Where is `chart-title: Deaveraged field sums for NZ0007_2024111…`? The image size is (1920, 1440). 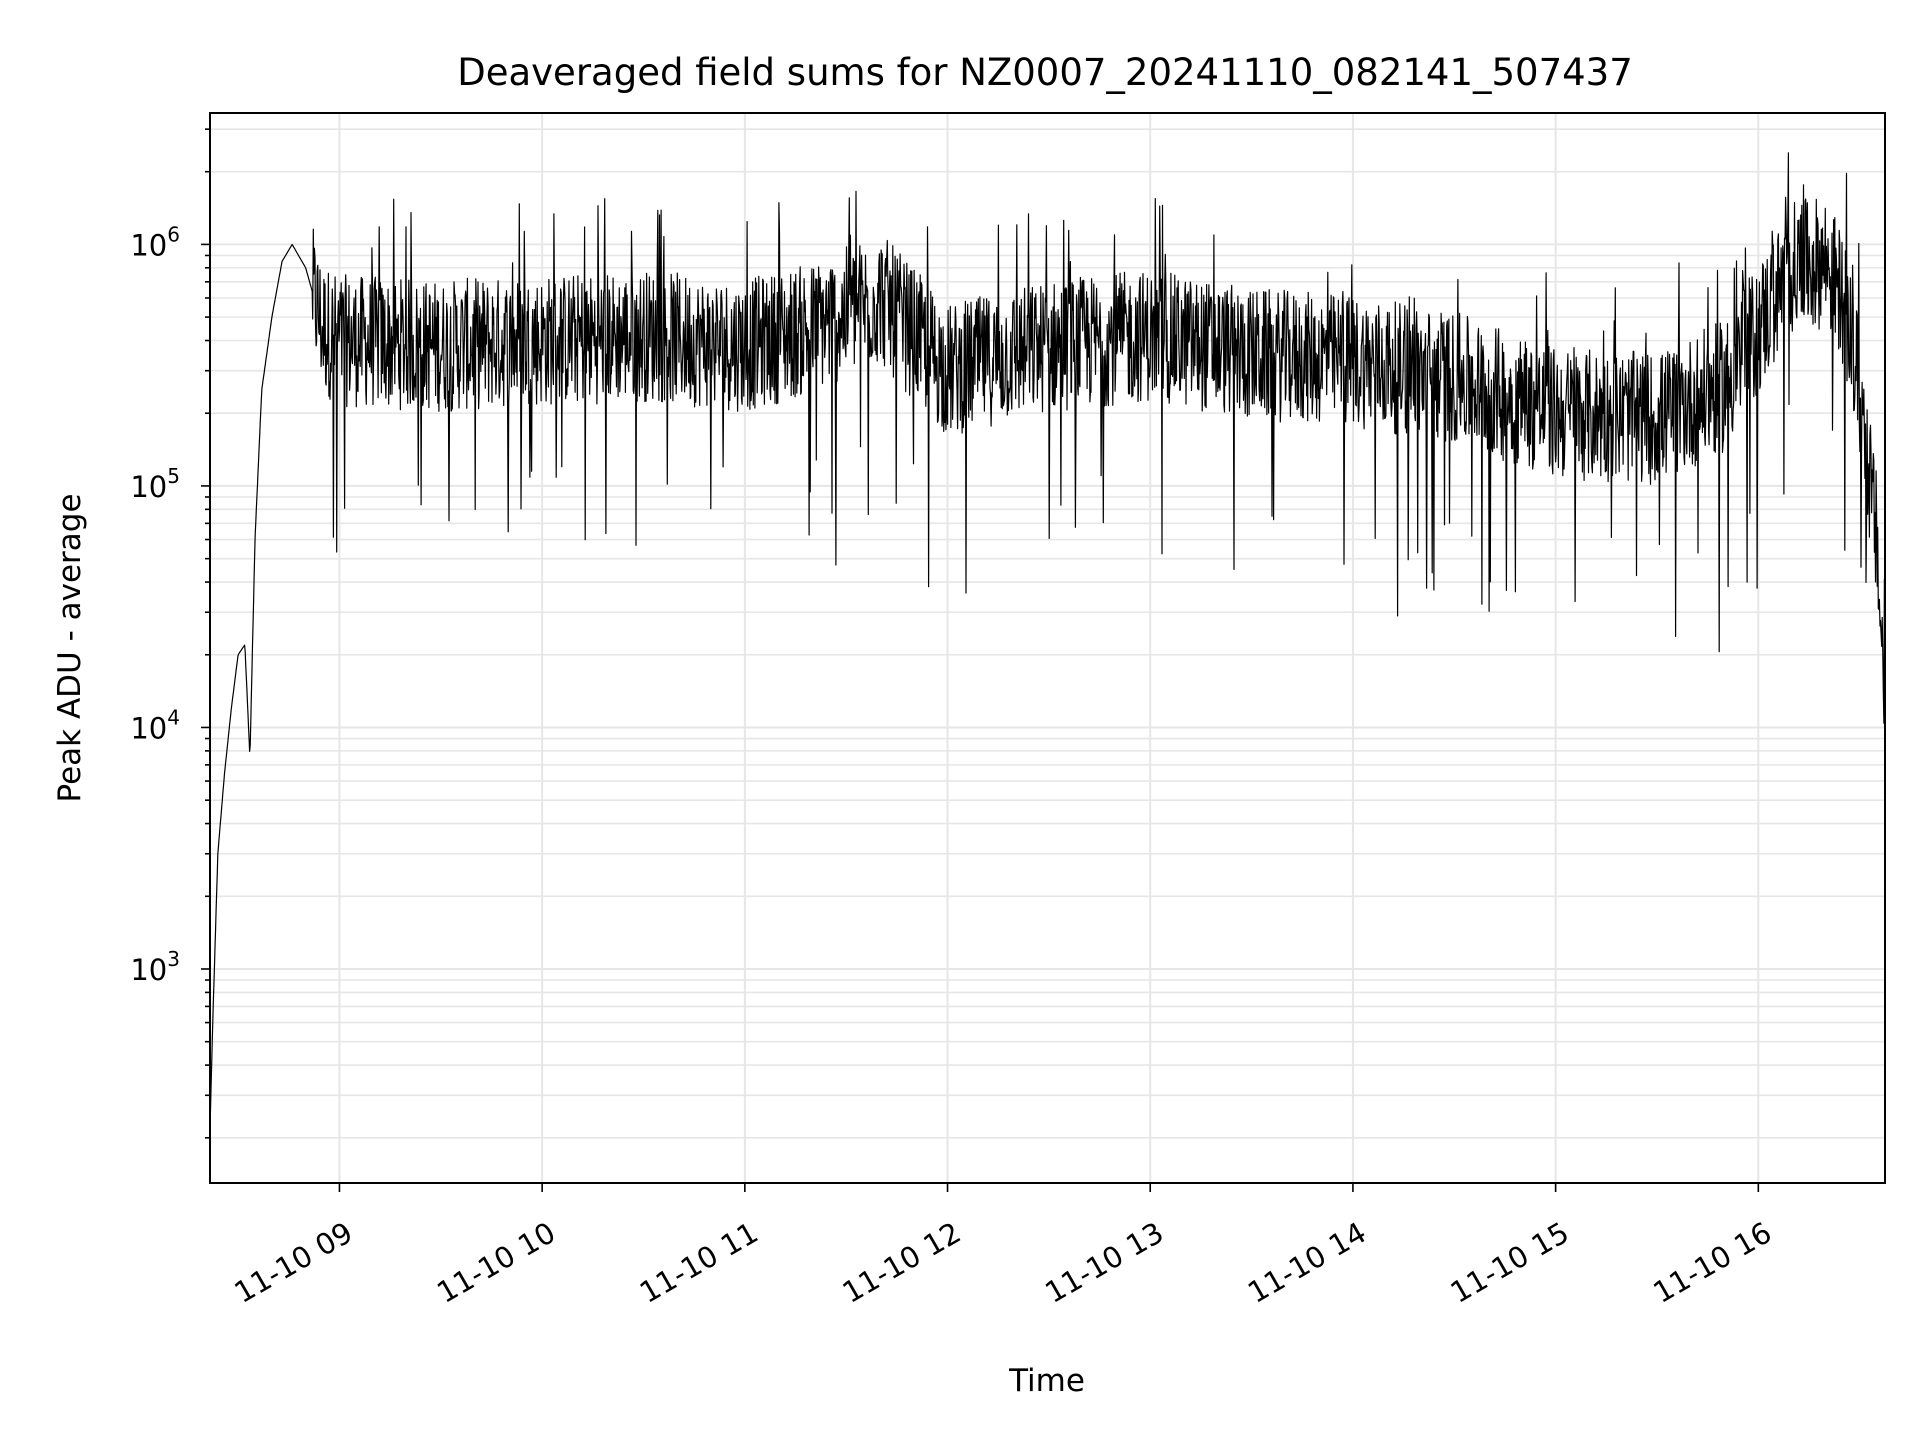 chart-title: Deaveraged field sums for NZ0007_2024111… is located at coordinates (1045, 72).